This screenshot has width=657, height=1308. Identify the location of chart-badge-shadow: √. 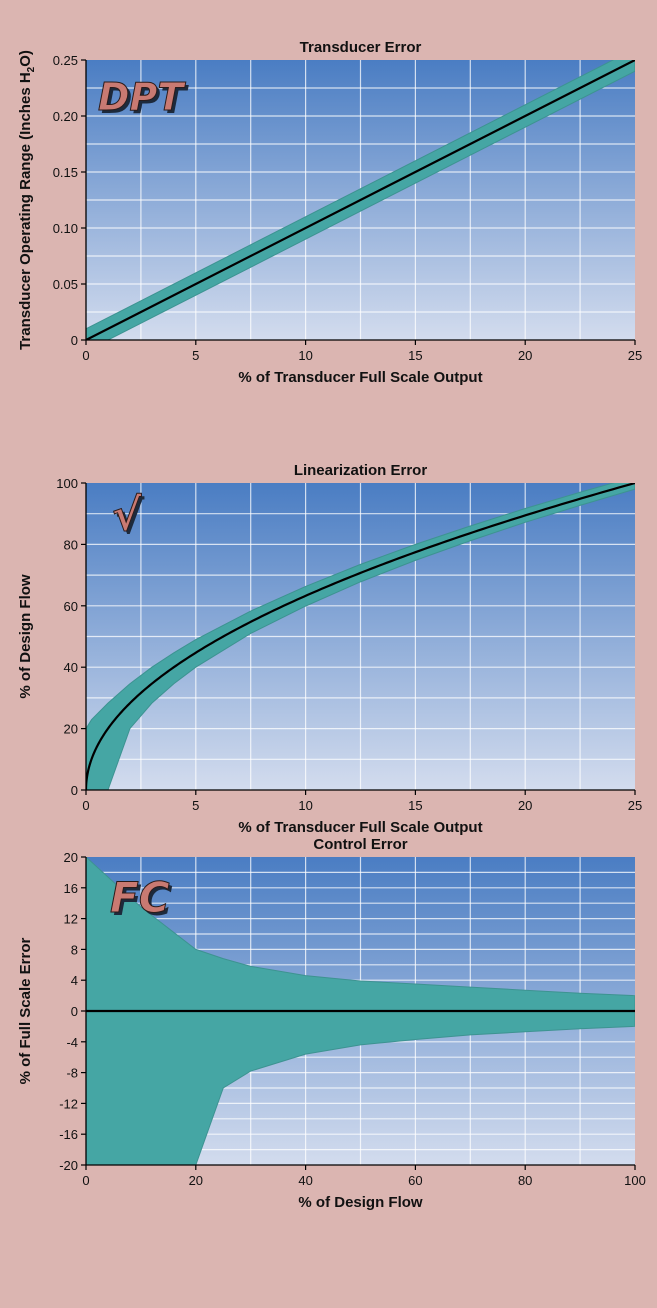
(130, 518).